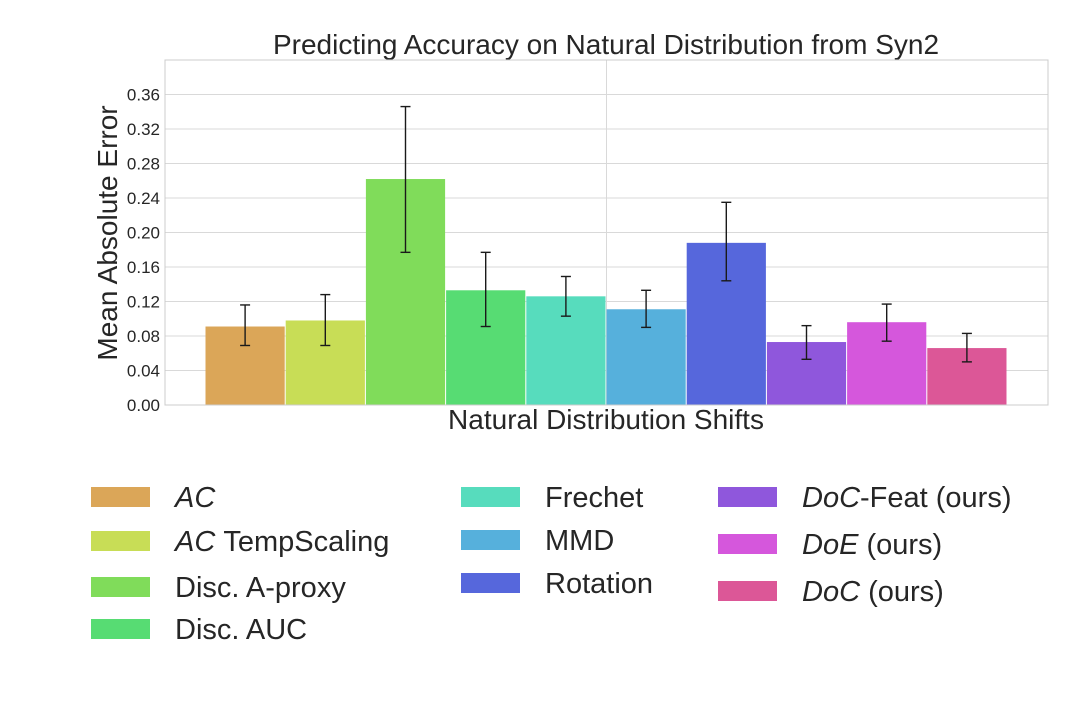  I want to click on legend-label-text: Rotation, so click(599, 584).